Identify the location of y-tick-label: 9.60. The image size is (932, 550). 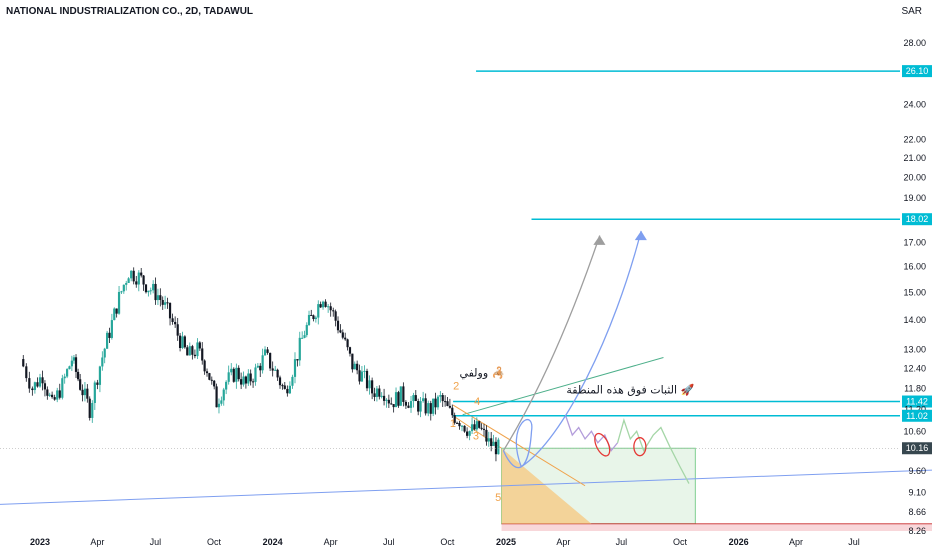
(917, 471).